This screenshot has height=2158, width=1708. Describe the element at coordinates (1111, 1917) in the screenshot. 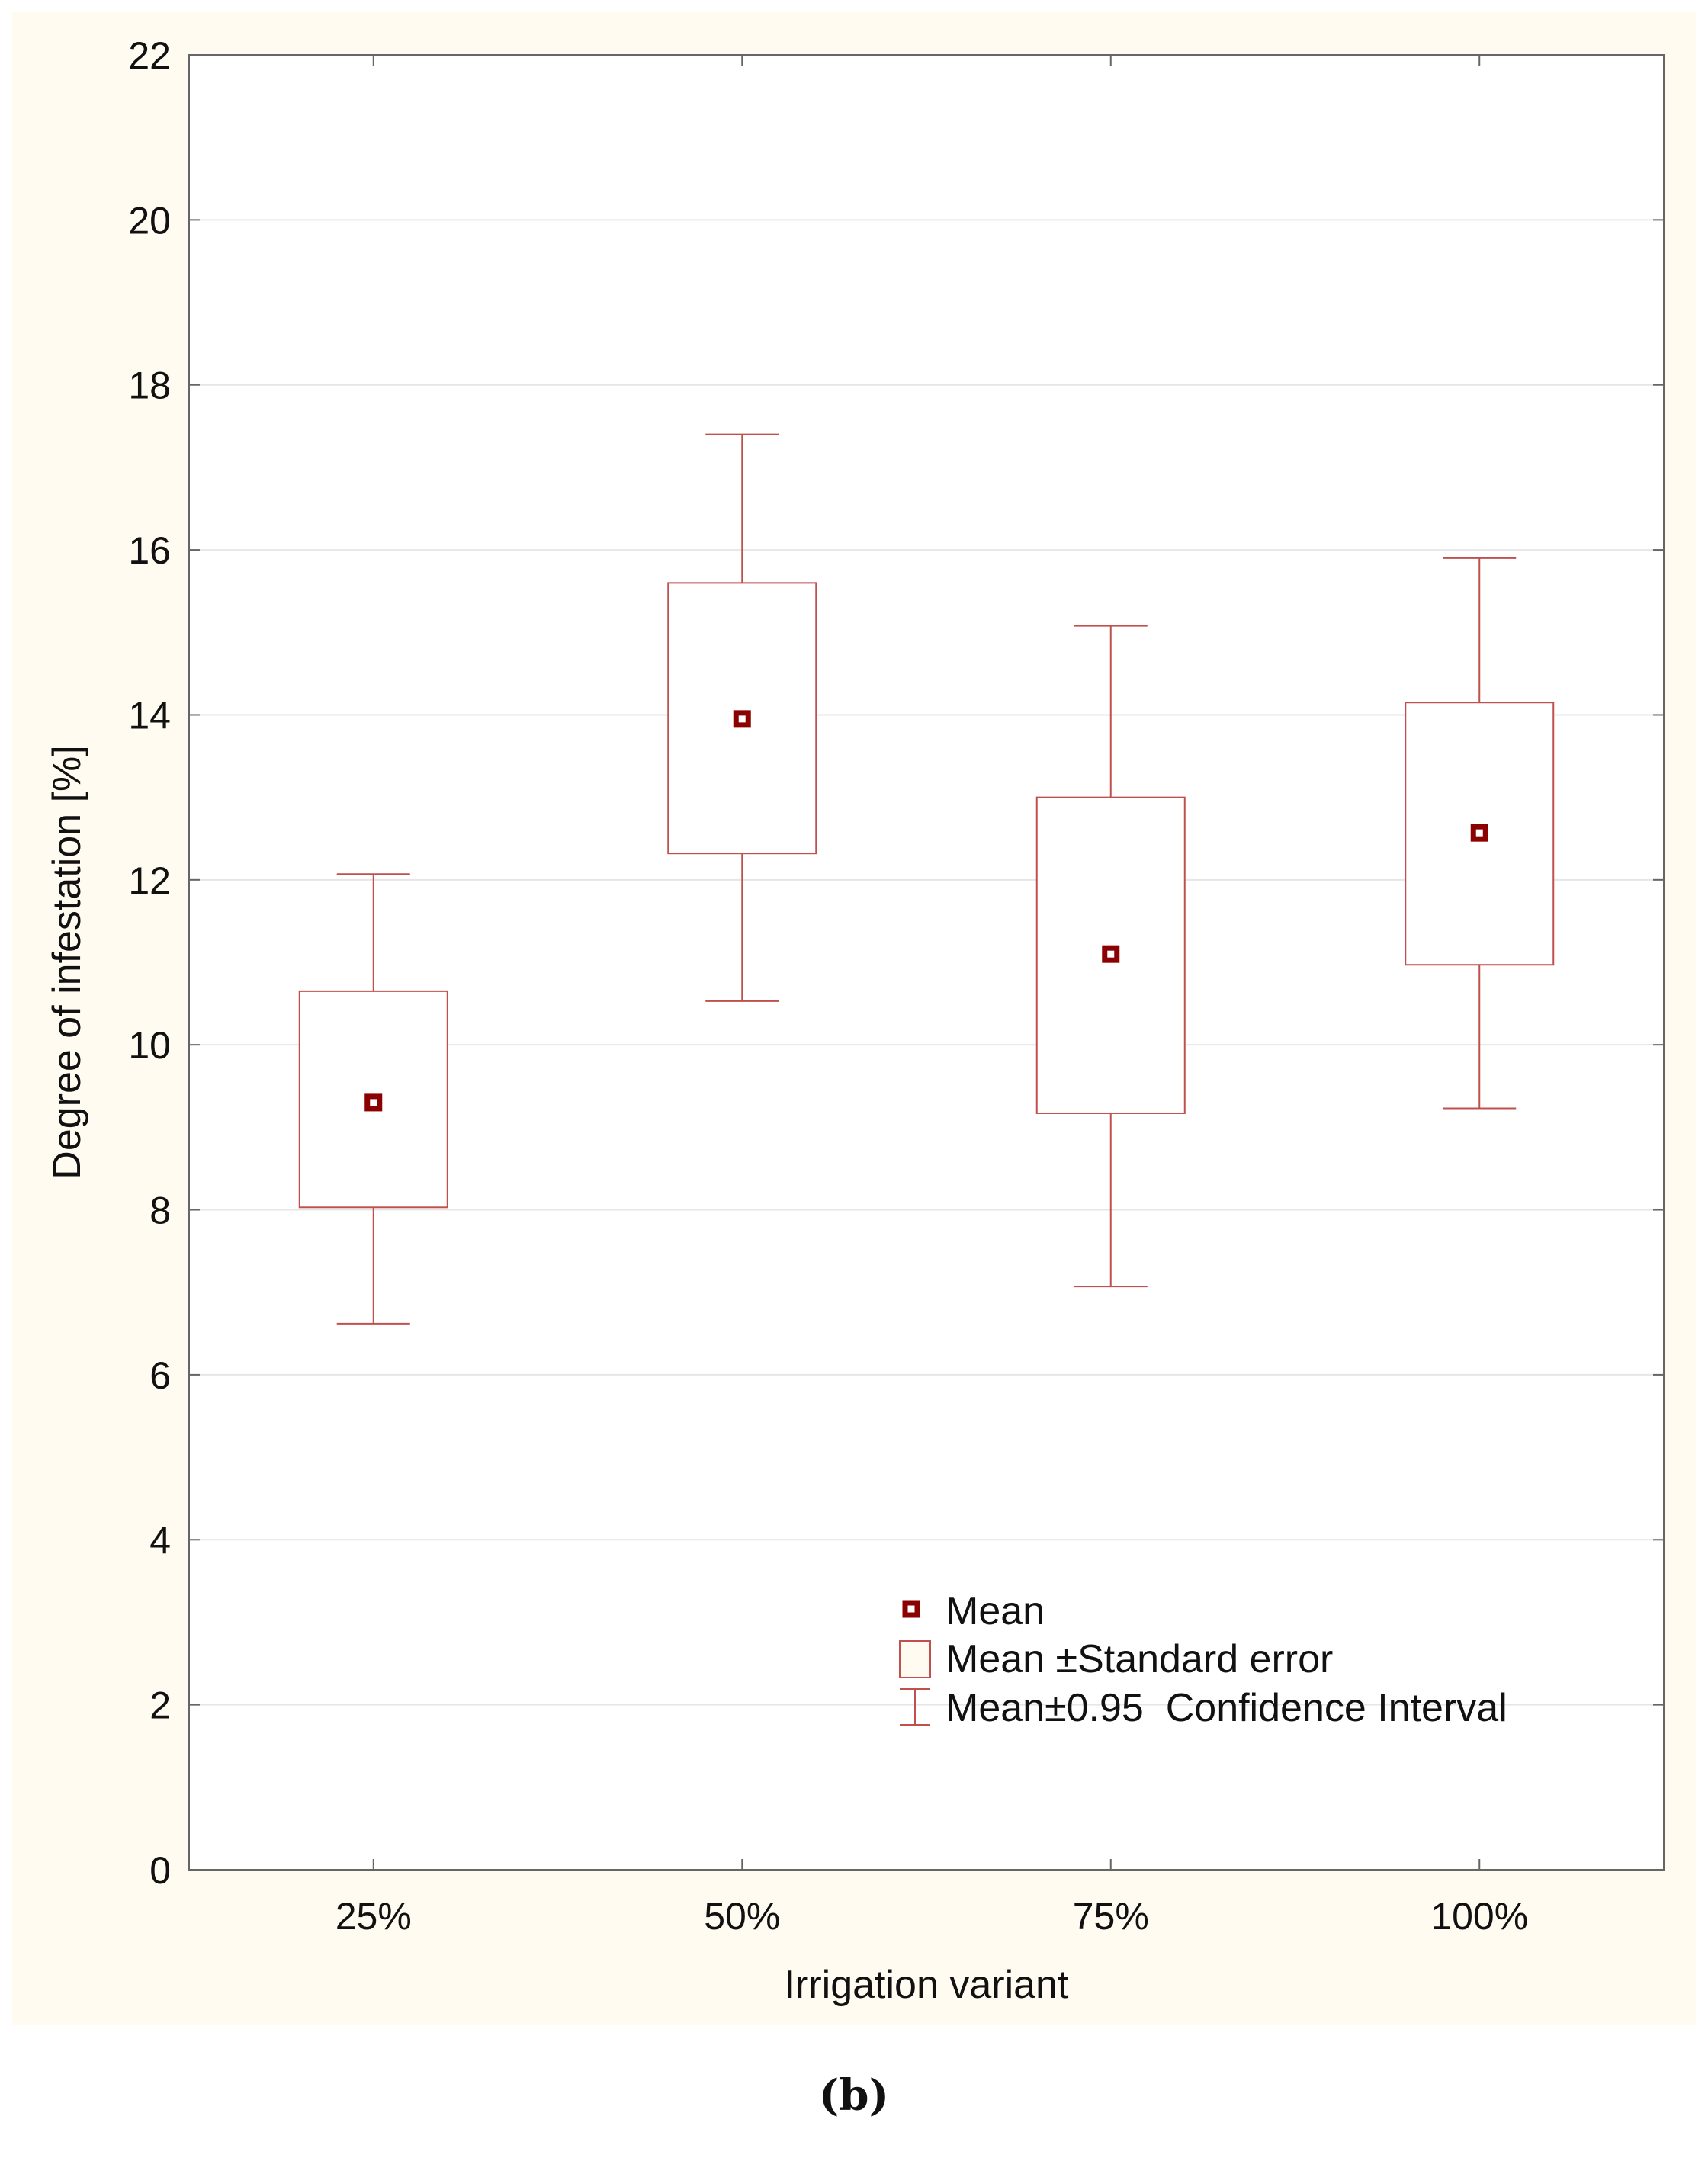

I see `x-tick-label: 75%` at that location.